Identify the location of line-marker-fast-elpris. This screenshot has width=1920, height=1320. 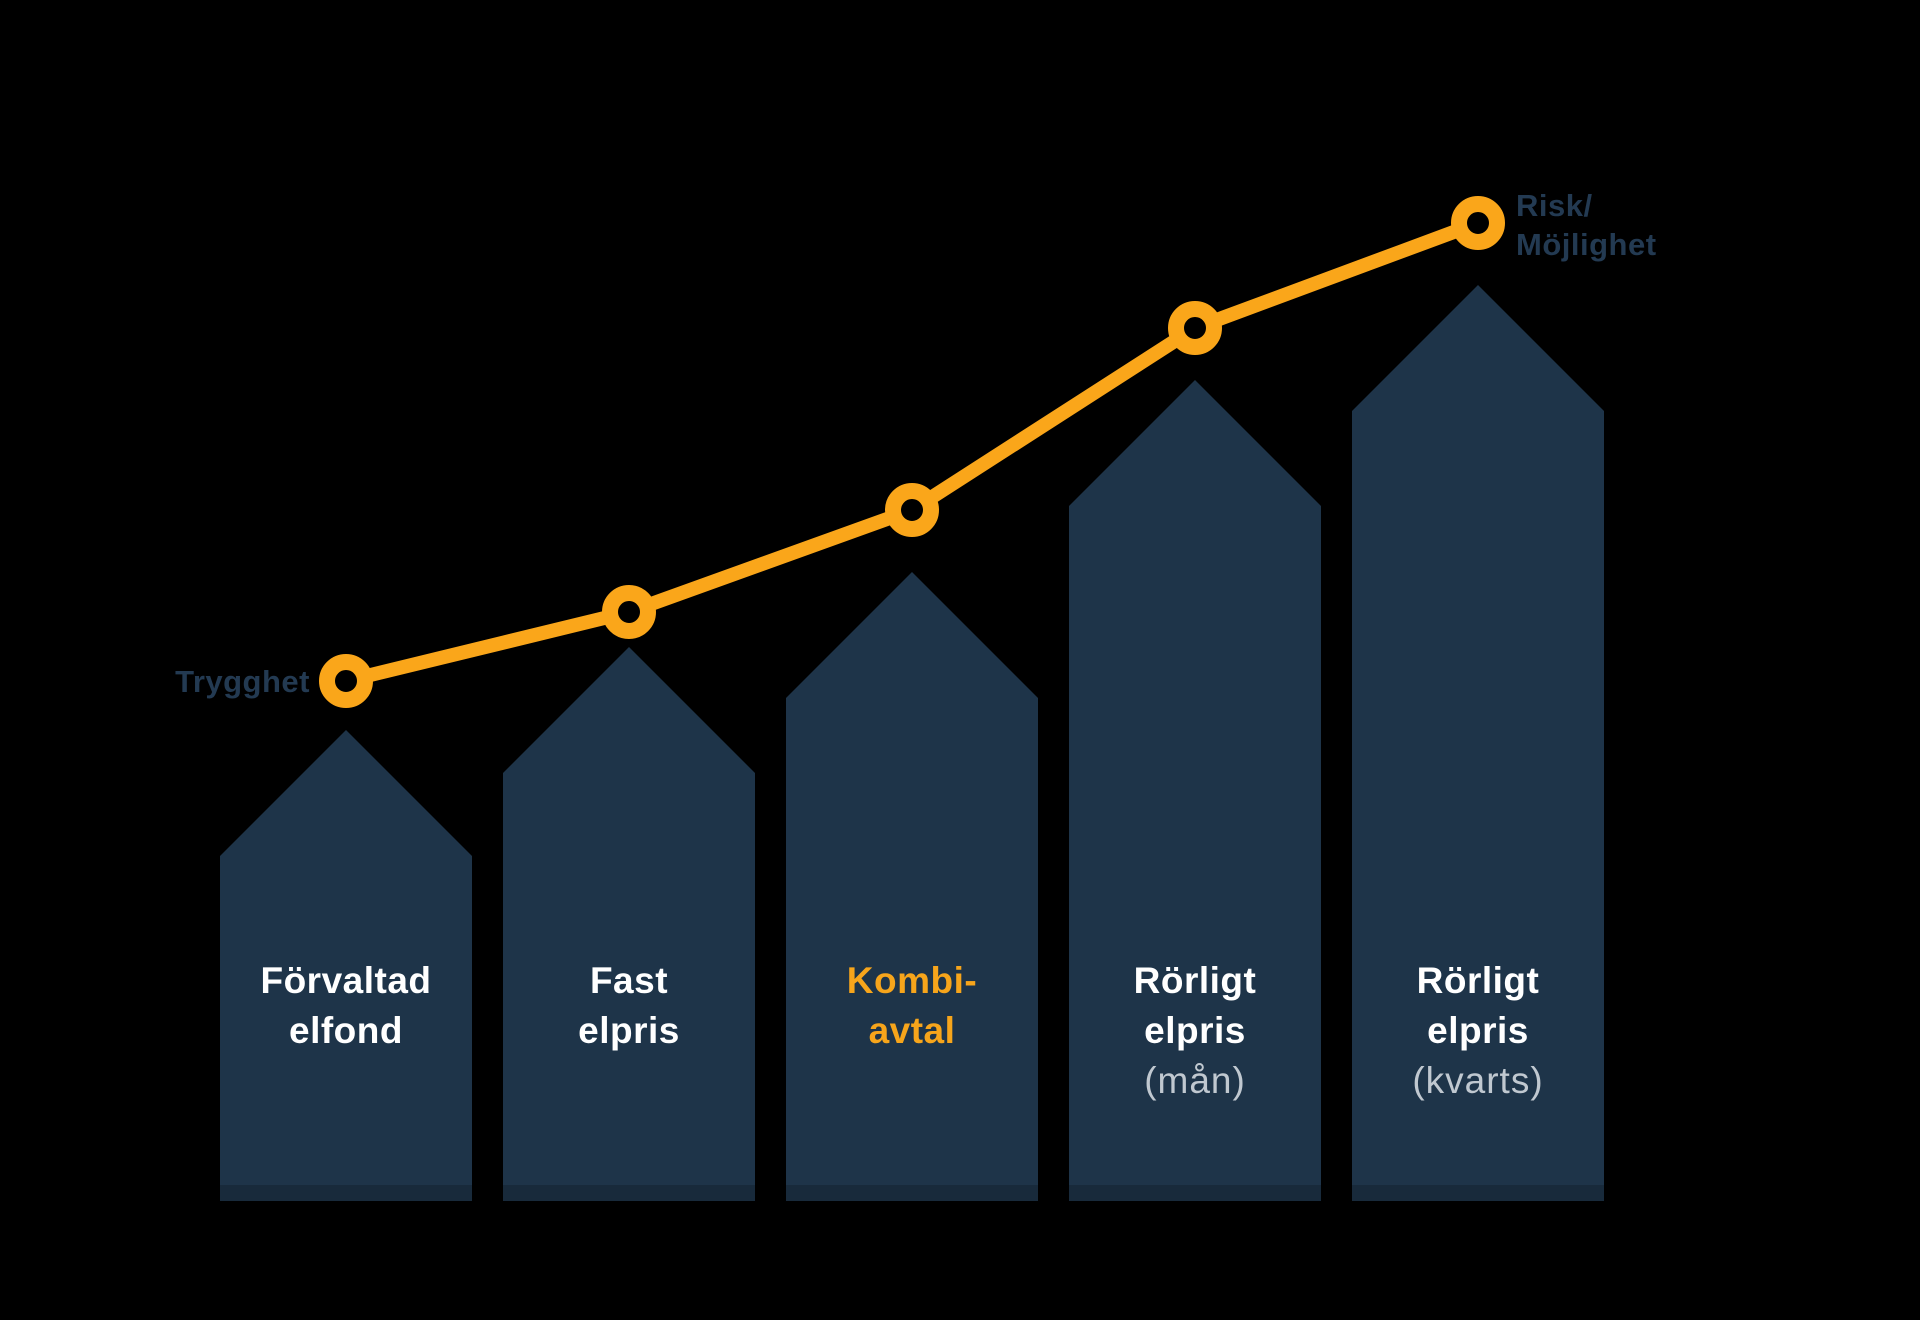
(629, 612).